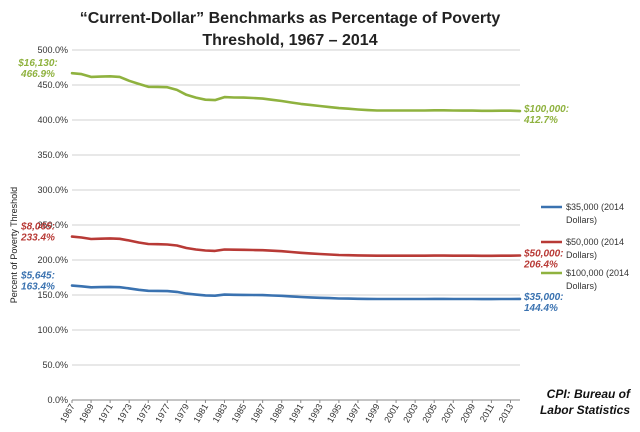  Describe the element at coordinates (14, 245) in the screenshot. I see `y-axis-label: Percent of Poverty Threshold` at that location.